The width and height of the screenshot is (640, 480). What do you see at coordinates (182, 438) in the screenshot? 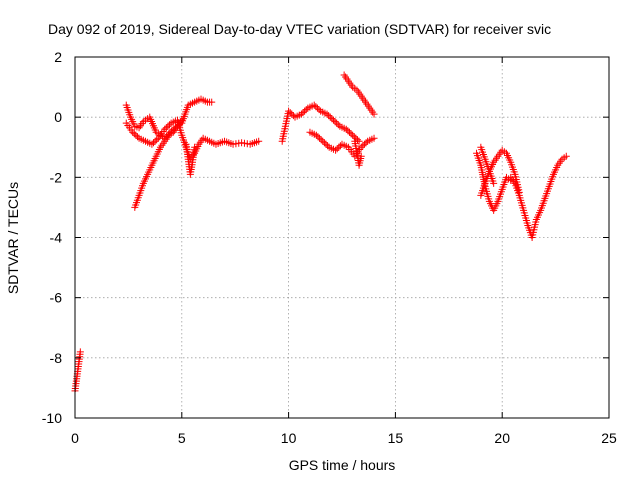
I see `x-tick-label: 5` at bounding box center [182, 438].